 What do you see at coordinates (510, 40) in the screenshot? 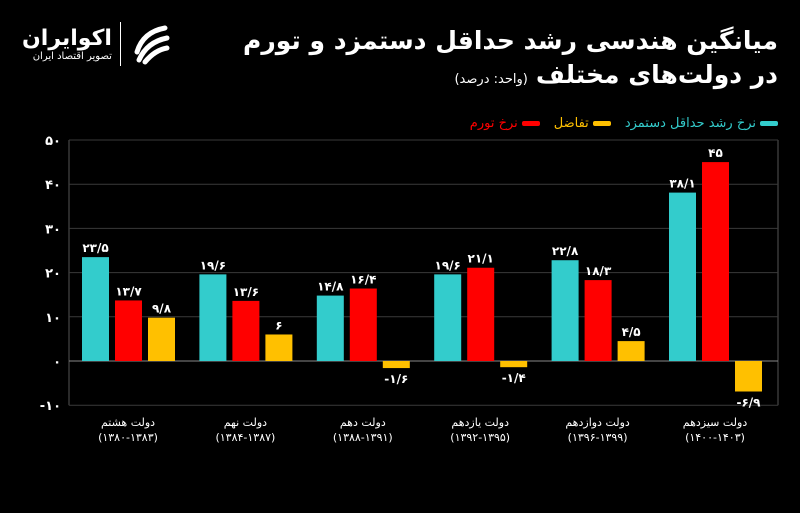
I see `chart-title-line1: میانگین هندسی رشد حداقل دستمزد و تورم` at bounding box center [510, 40].